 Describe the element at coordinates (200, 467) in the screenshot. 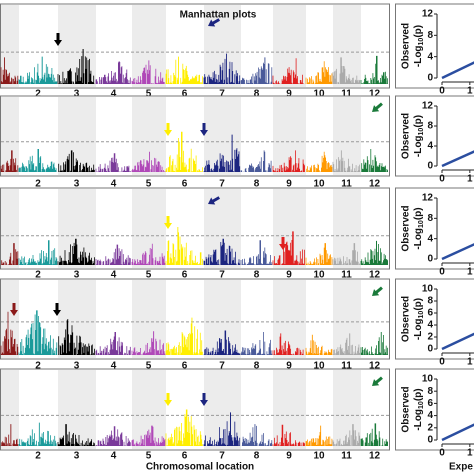

I see `x-axis-label: Chromosomal location` at that location.